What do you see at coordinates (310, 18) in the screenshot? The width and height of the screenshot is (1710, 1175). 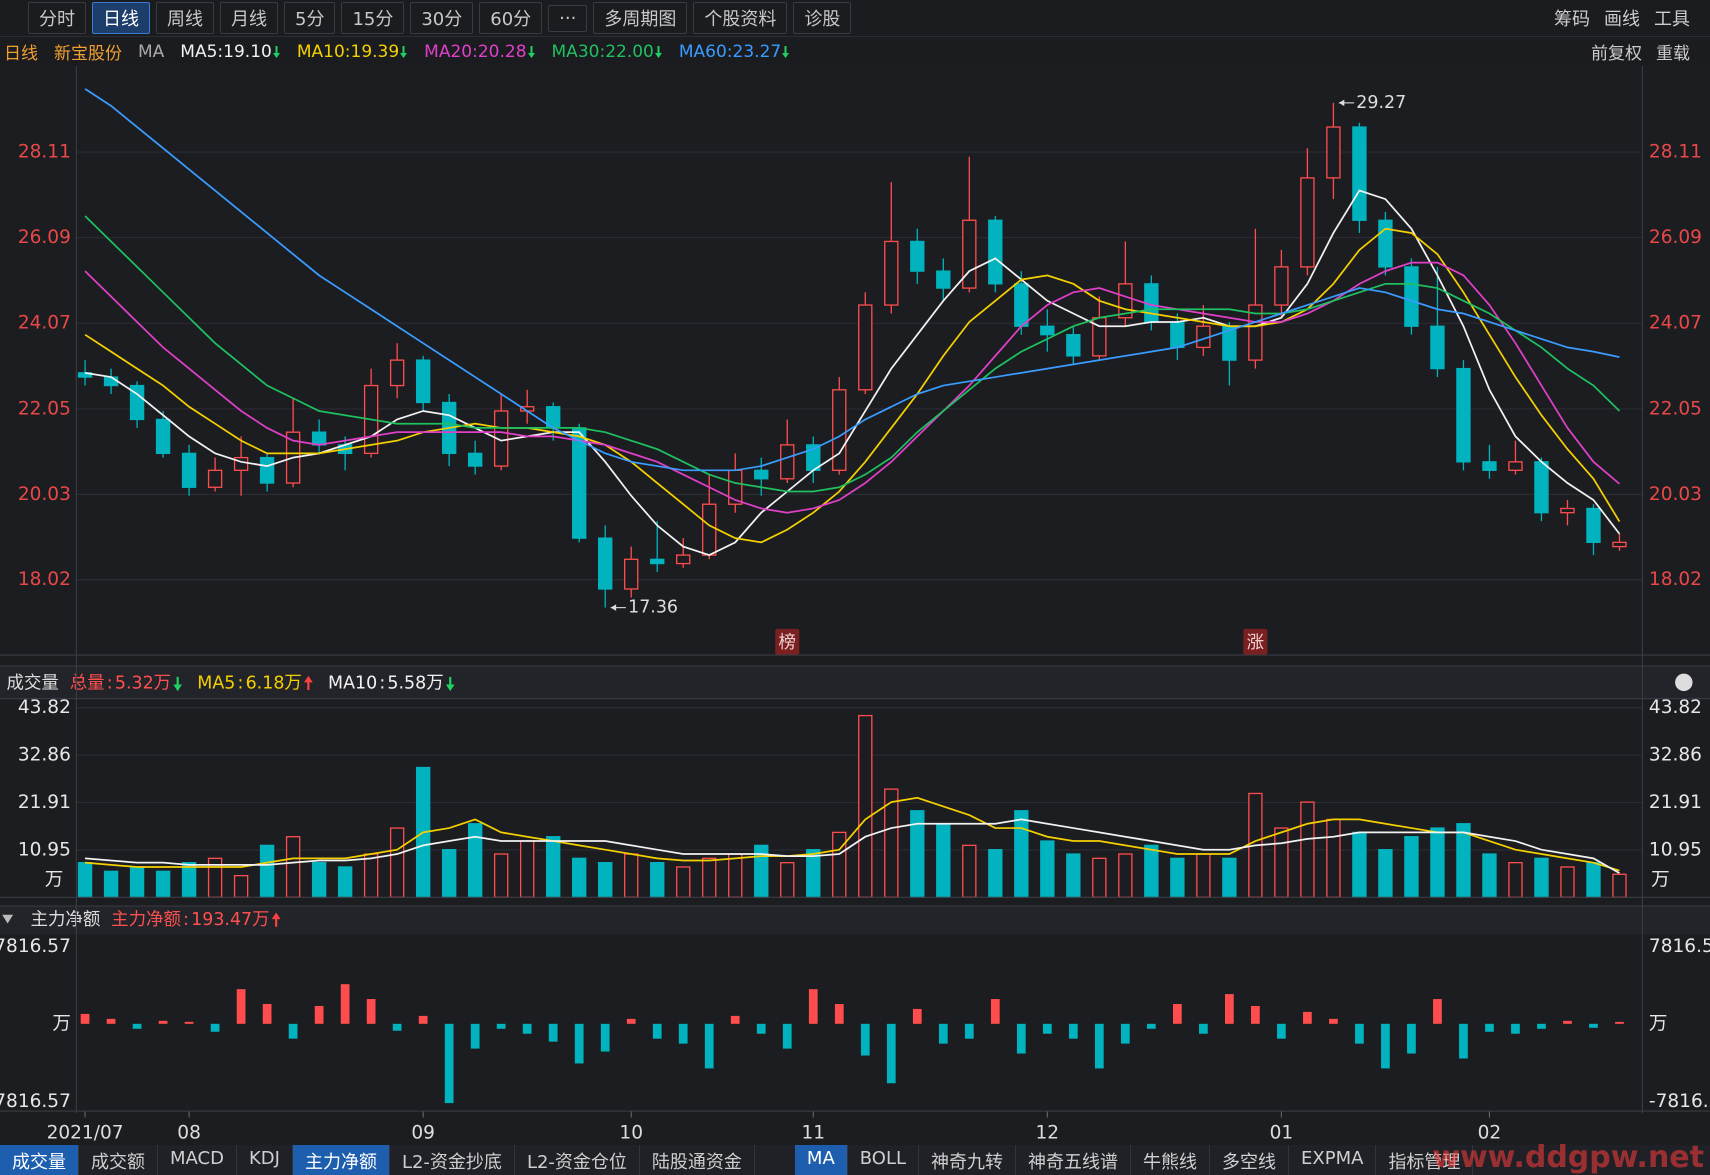 I see `period-tab: 5分` at bounding box center [310, 18].